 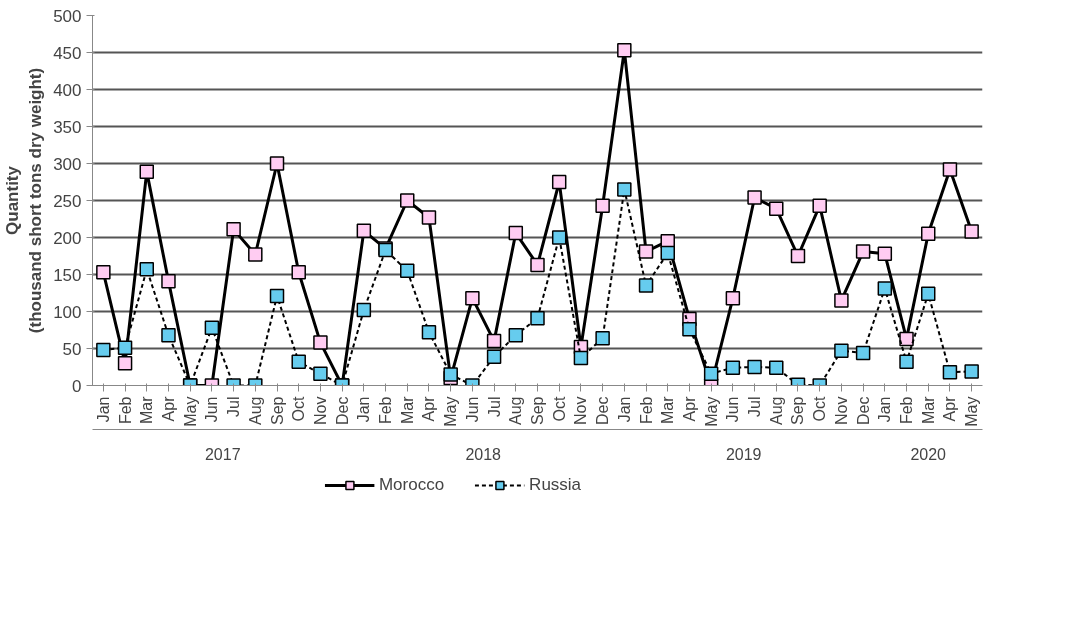 What do you see at coordinates (555, 484) in the screenshot?
I see `legend-label: Russia` at bounding box center [555, 484].